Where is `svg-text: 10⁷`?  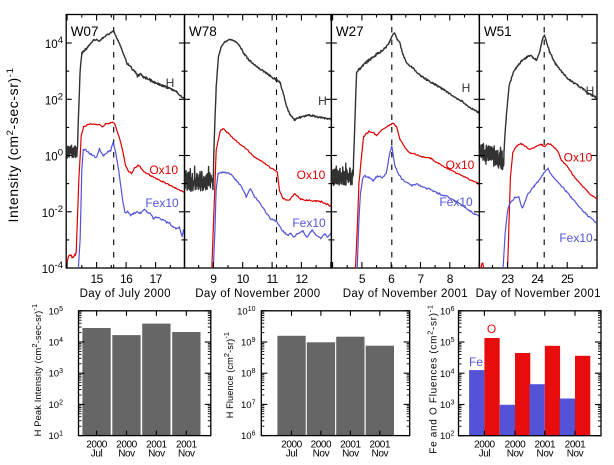
svg-text: 10⁷ is located at coordinates (248, 405).